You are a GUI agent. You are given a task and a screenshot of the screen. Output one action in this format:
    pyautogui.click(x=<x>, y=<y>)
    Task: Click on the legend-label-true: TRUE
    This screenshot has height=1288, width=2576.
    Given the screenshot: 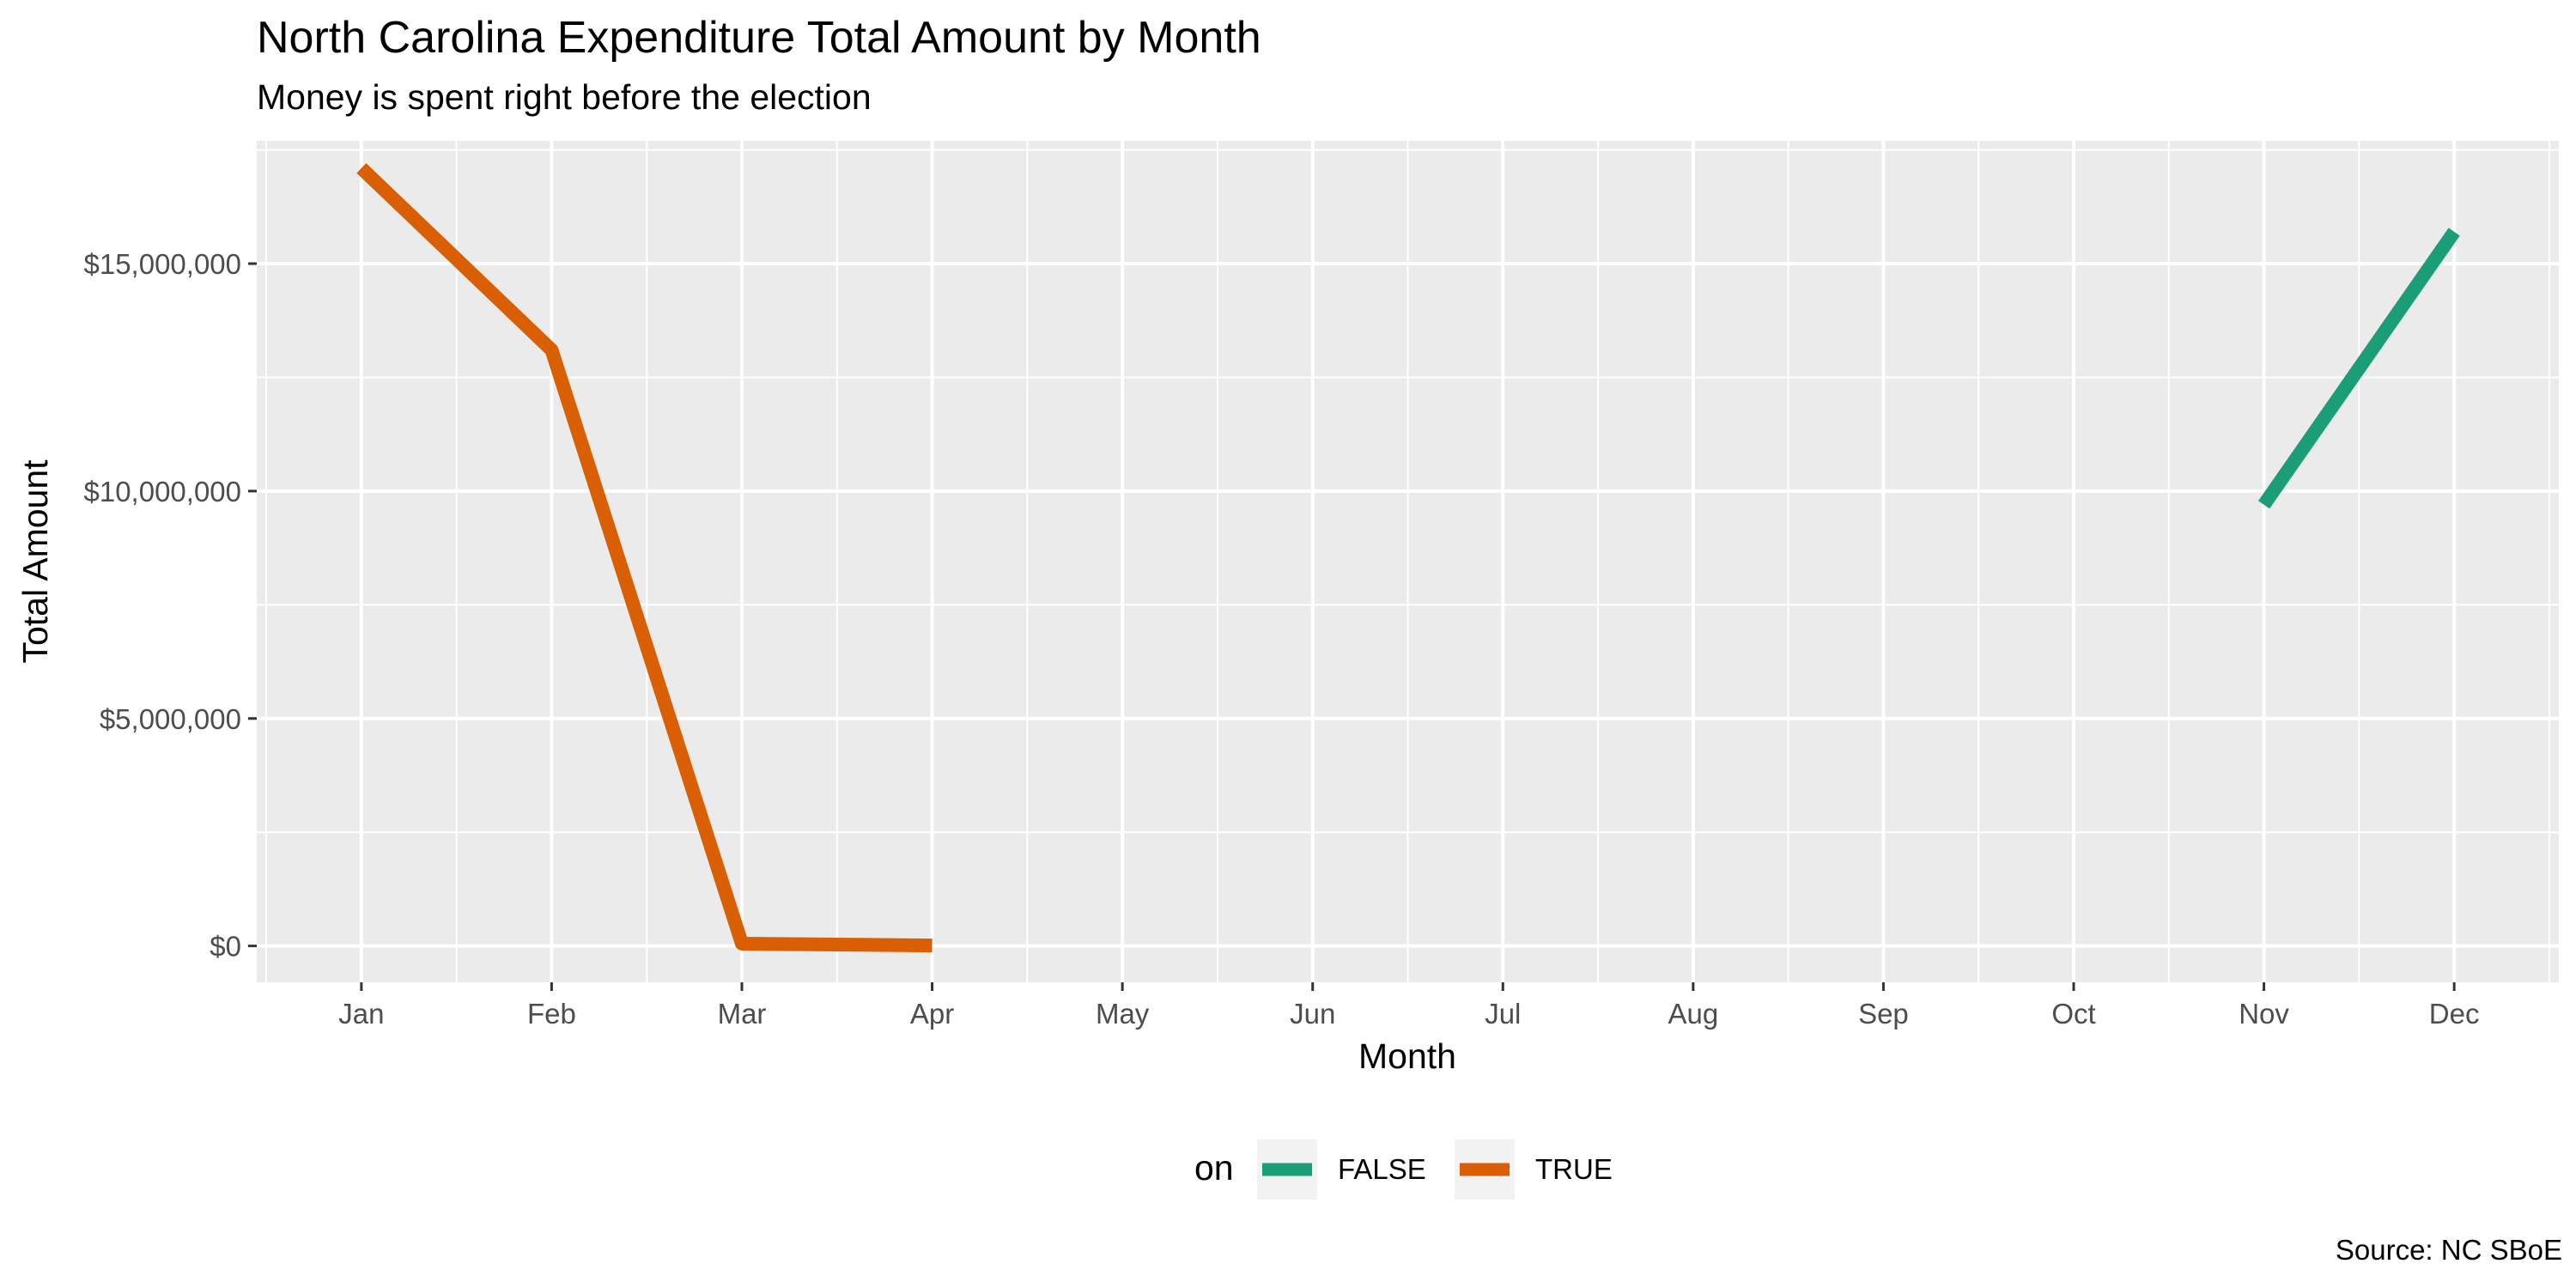 What is the action you would take?
    pyautogui.click(x=1574, y=1169)
    